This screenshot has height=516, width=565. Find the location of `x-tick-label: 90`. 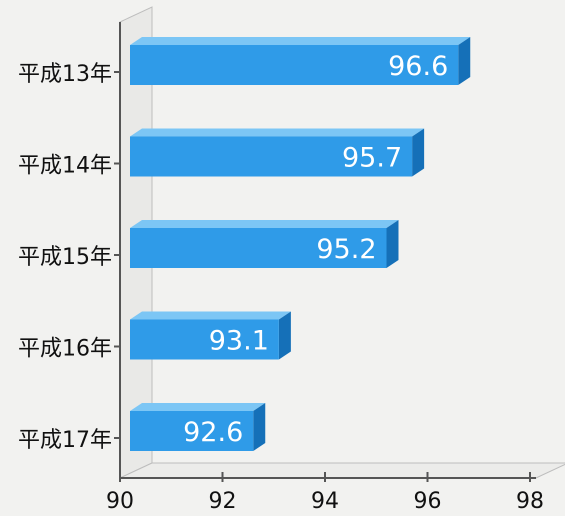

x-tick-label: 90 is located at coordinates (120, 501).